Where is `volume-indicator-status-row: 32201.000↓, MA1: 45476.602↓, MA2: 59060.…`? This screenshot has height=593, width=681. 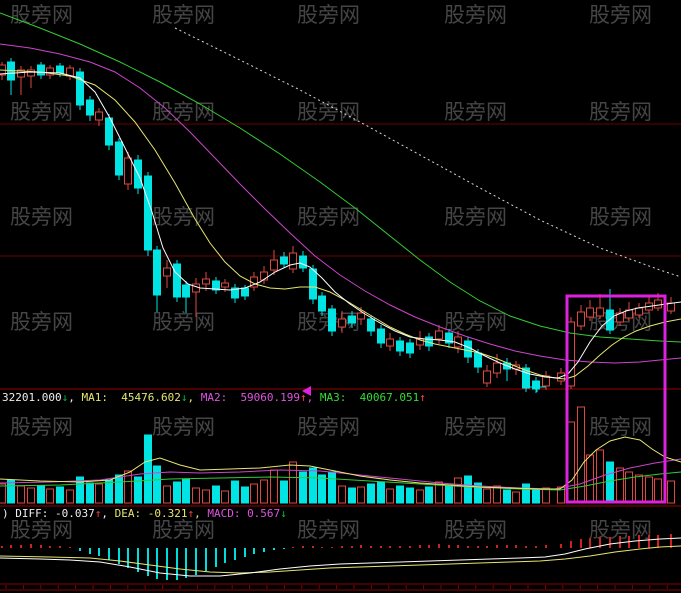 volume-indicator-status-row: 32201.000↓, MA1: 45476.602↓, MA2: 59060.… is located at coordinates (214, 397).